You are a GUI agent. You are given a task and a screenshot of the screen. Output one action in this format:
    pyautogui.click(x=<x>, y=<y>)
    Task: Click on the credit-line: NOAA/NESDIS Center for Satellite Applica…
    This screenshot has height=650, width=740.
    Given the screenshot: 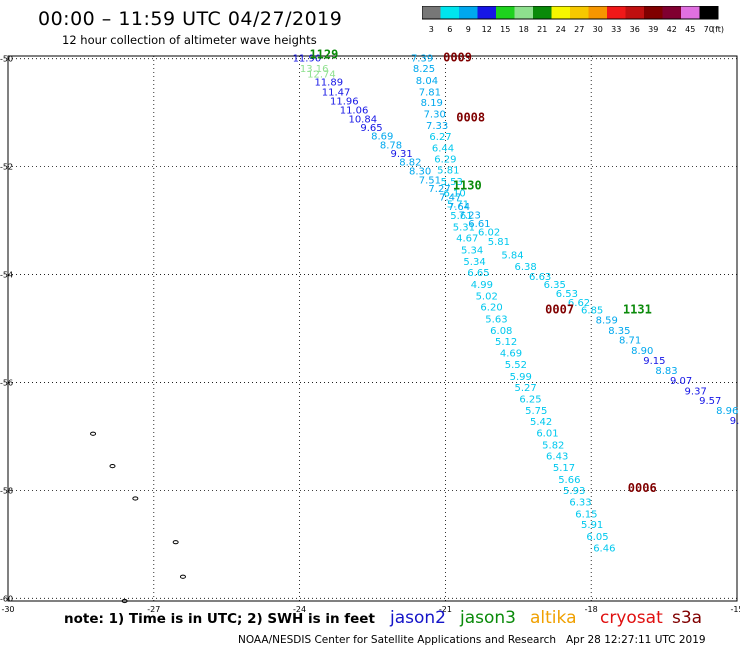 What is the action you would take?
    pyautogui.click(x=397, y=640)
    